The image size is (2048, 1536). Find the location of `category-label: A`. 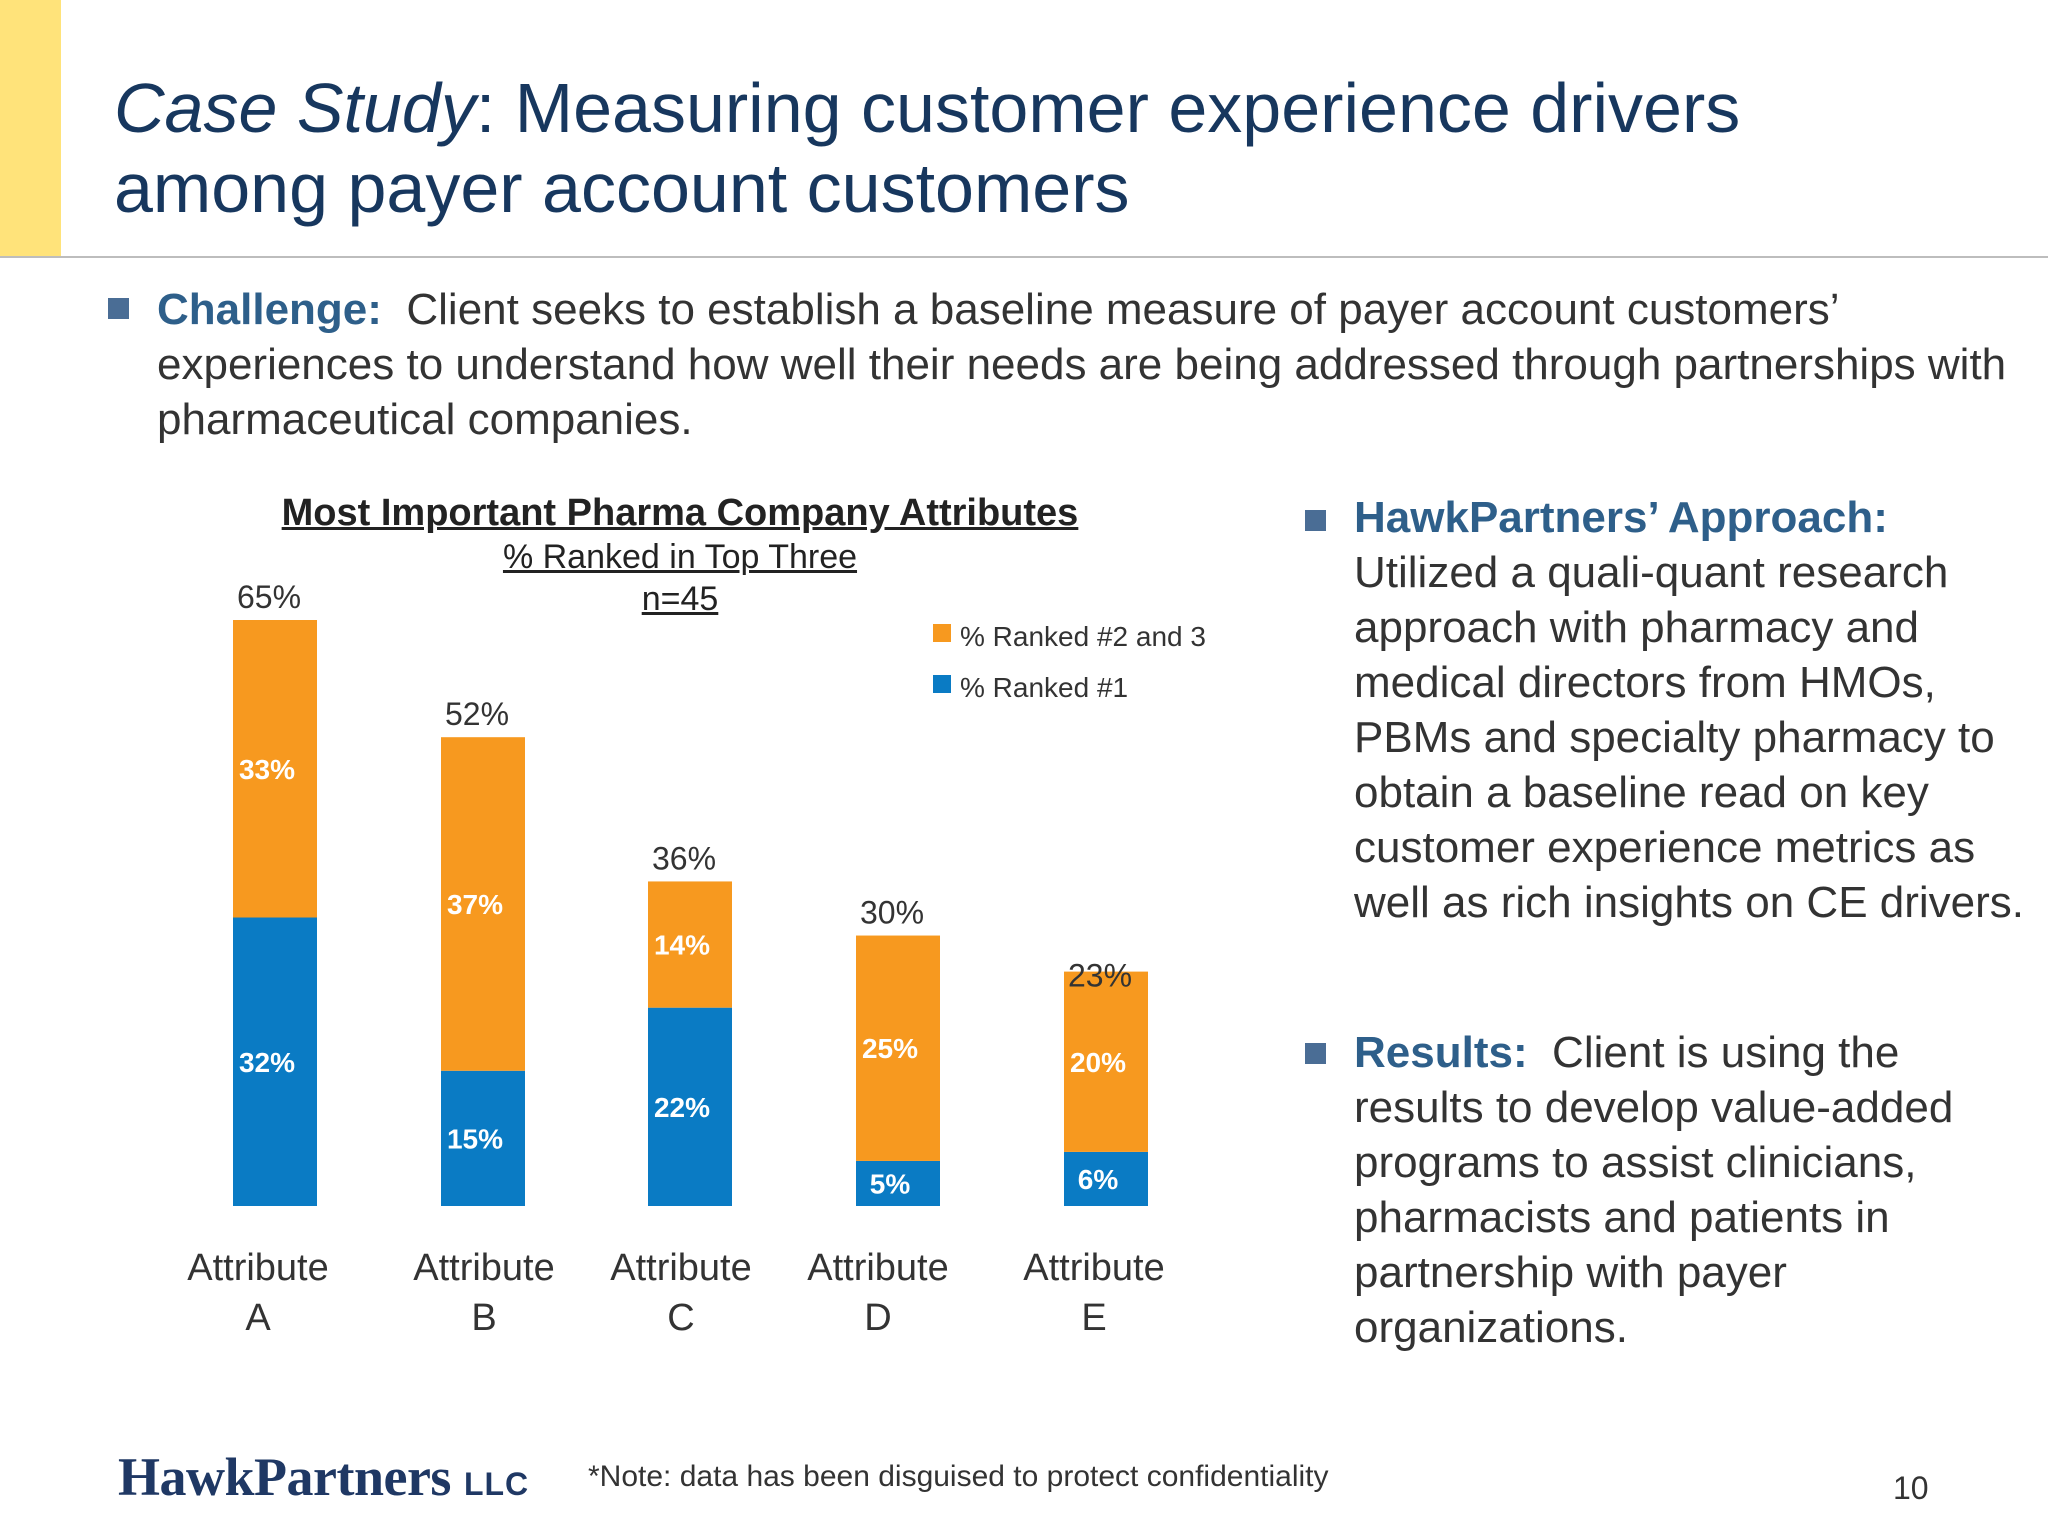

category-label: A is located at coordinates (258, 1318).